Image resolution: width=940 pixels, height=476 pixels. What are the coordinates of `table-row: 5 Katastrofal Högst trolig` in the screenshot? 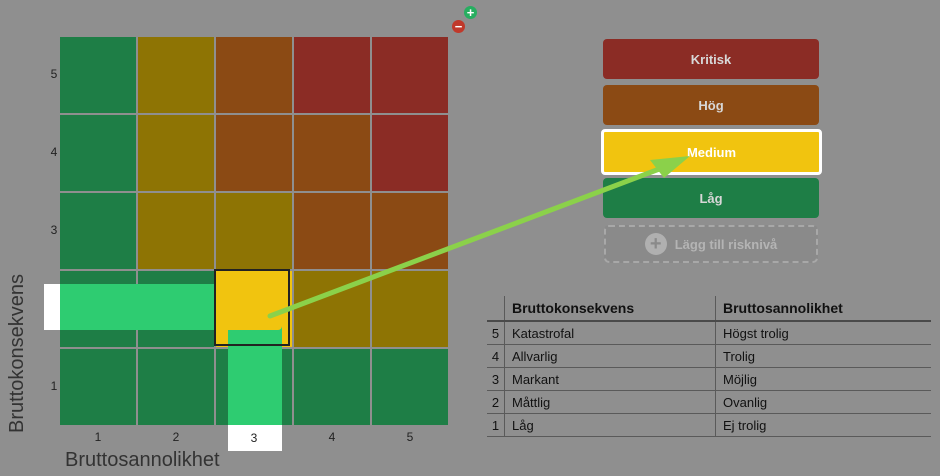 It's located at (709, 333).